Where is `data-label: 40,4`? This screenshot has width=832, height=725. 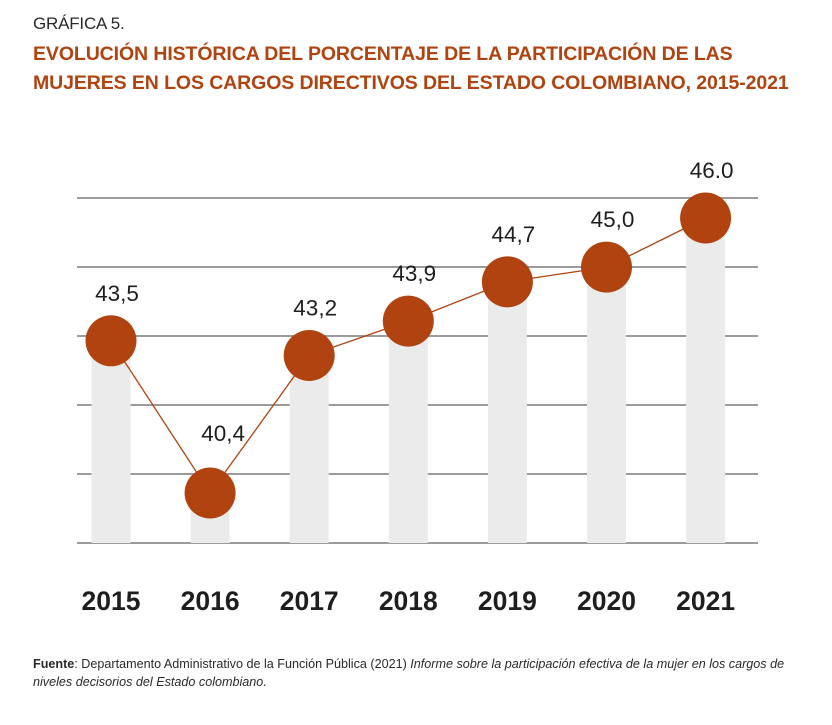 data-label: 40,4 is located at coordinates (223, 433).